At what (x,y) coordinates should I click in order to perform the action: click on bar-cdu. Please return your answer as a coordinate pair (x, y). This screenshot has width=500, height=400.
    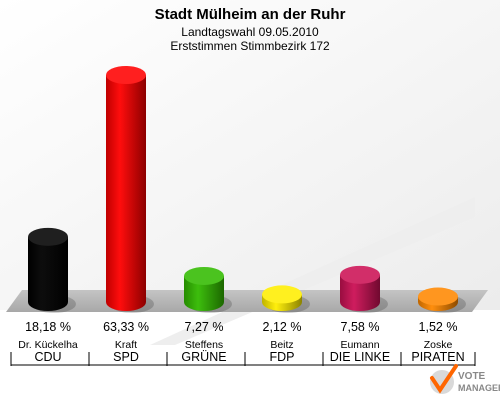
    Looking at the image, I should click on (52, 270).